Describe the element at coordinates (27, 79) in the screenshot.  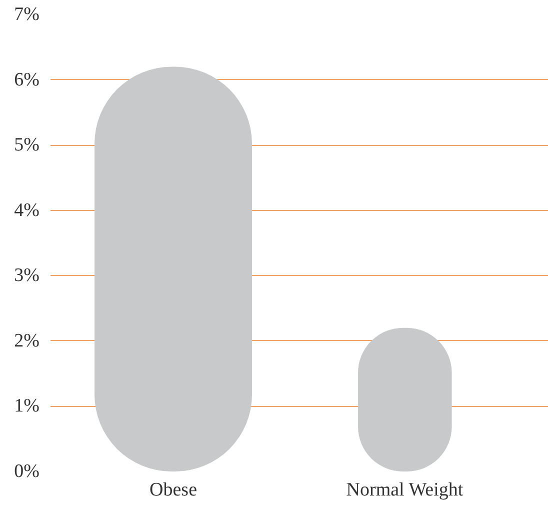
I see `y-tick-label: 6%` at that location.